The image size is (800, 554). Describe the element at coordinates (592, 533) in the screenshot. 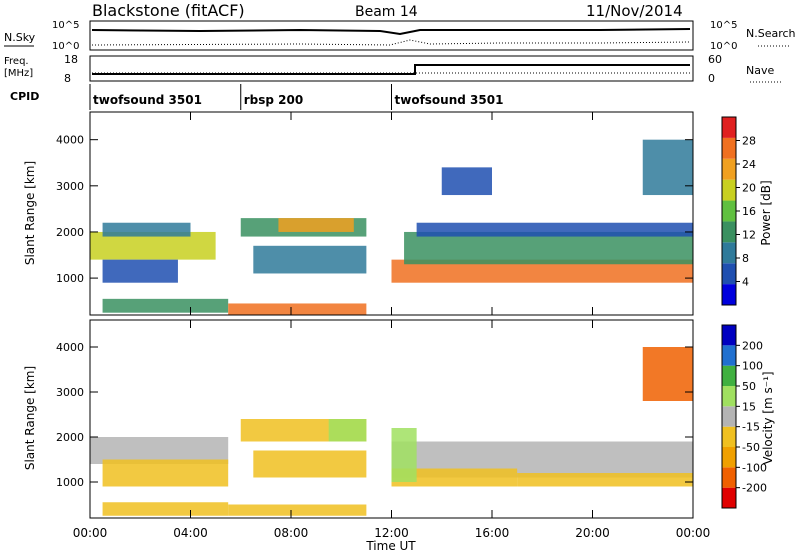

I see `x-tick-label: 20:00` at that location.